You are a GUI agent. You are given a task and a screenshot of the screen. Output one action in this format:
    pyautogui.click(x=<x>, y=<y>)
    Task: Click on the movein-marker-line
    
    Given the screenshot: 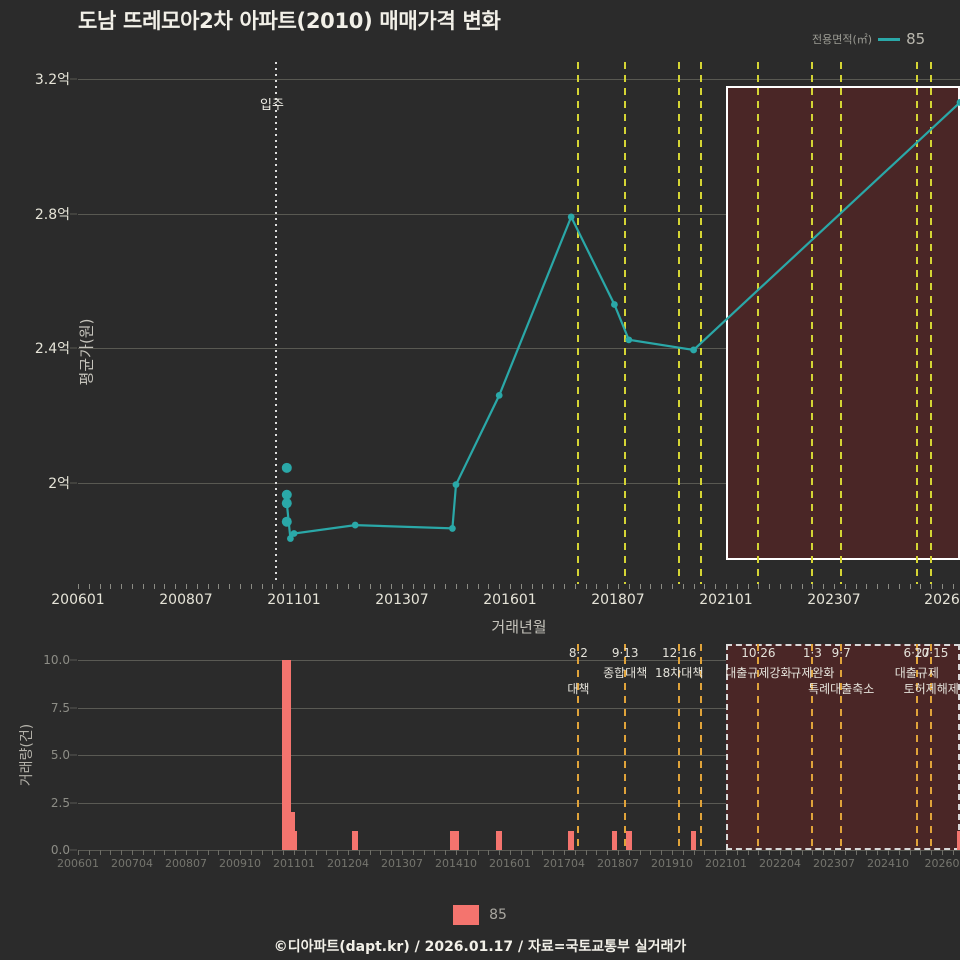 What is the action you would take?
    pyautogui.click(x=276, y=323)
    